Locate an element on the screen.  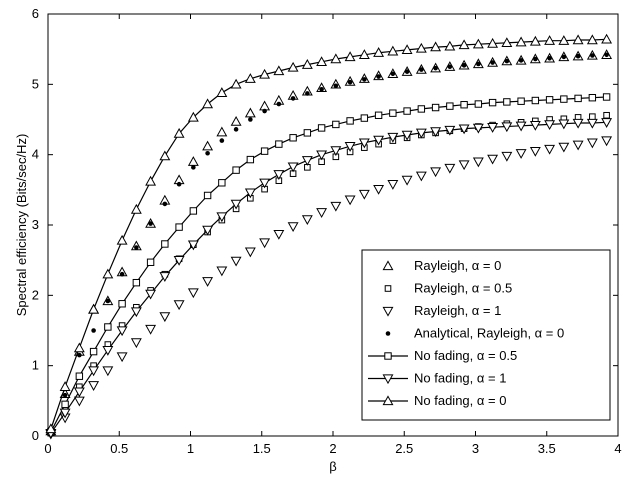
legend-entry: No fading, α = 0.5 is located at coordinates (442, 355).